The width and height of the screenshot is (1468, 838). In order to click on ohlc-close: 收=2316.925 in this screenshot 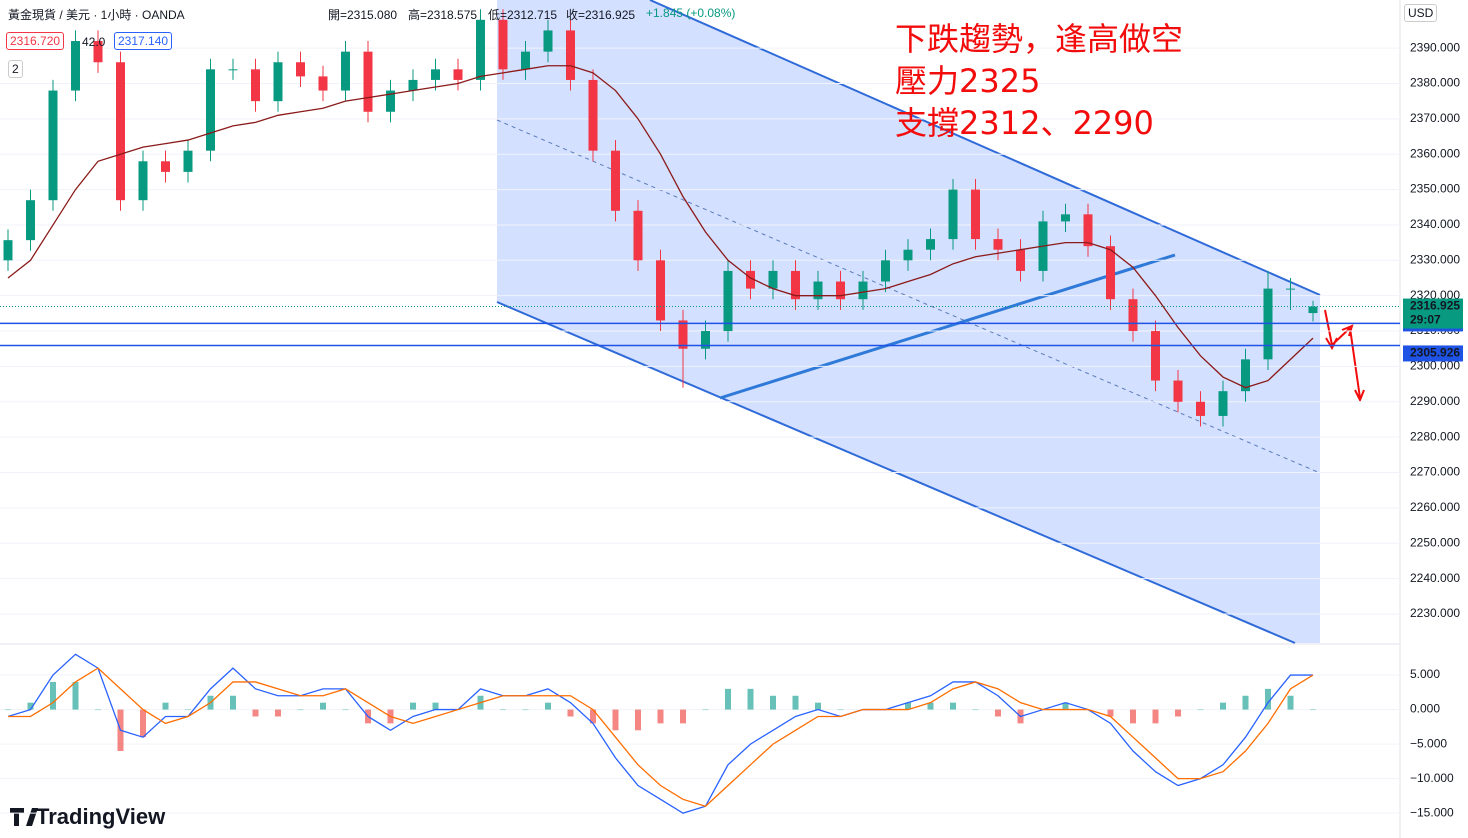, I will do `click(601, 15)`.